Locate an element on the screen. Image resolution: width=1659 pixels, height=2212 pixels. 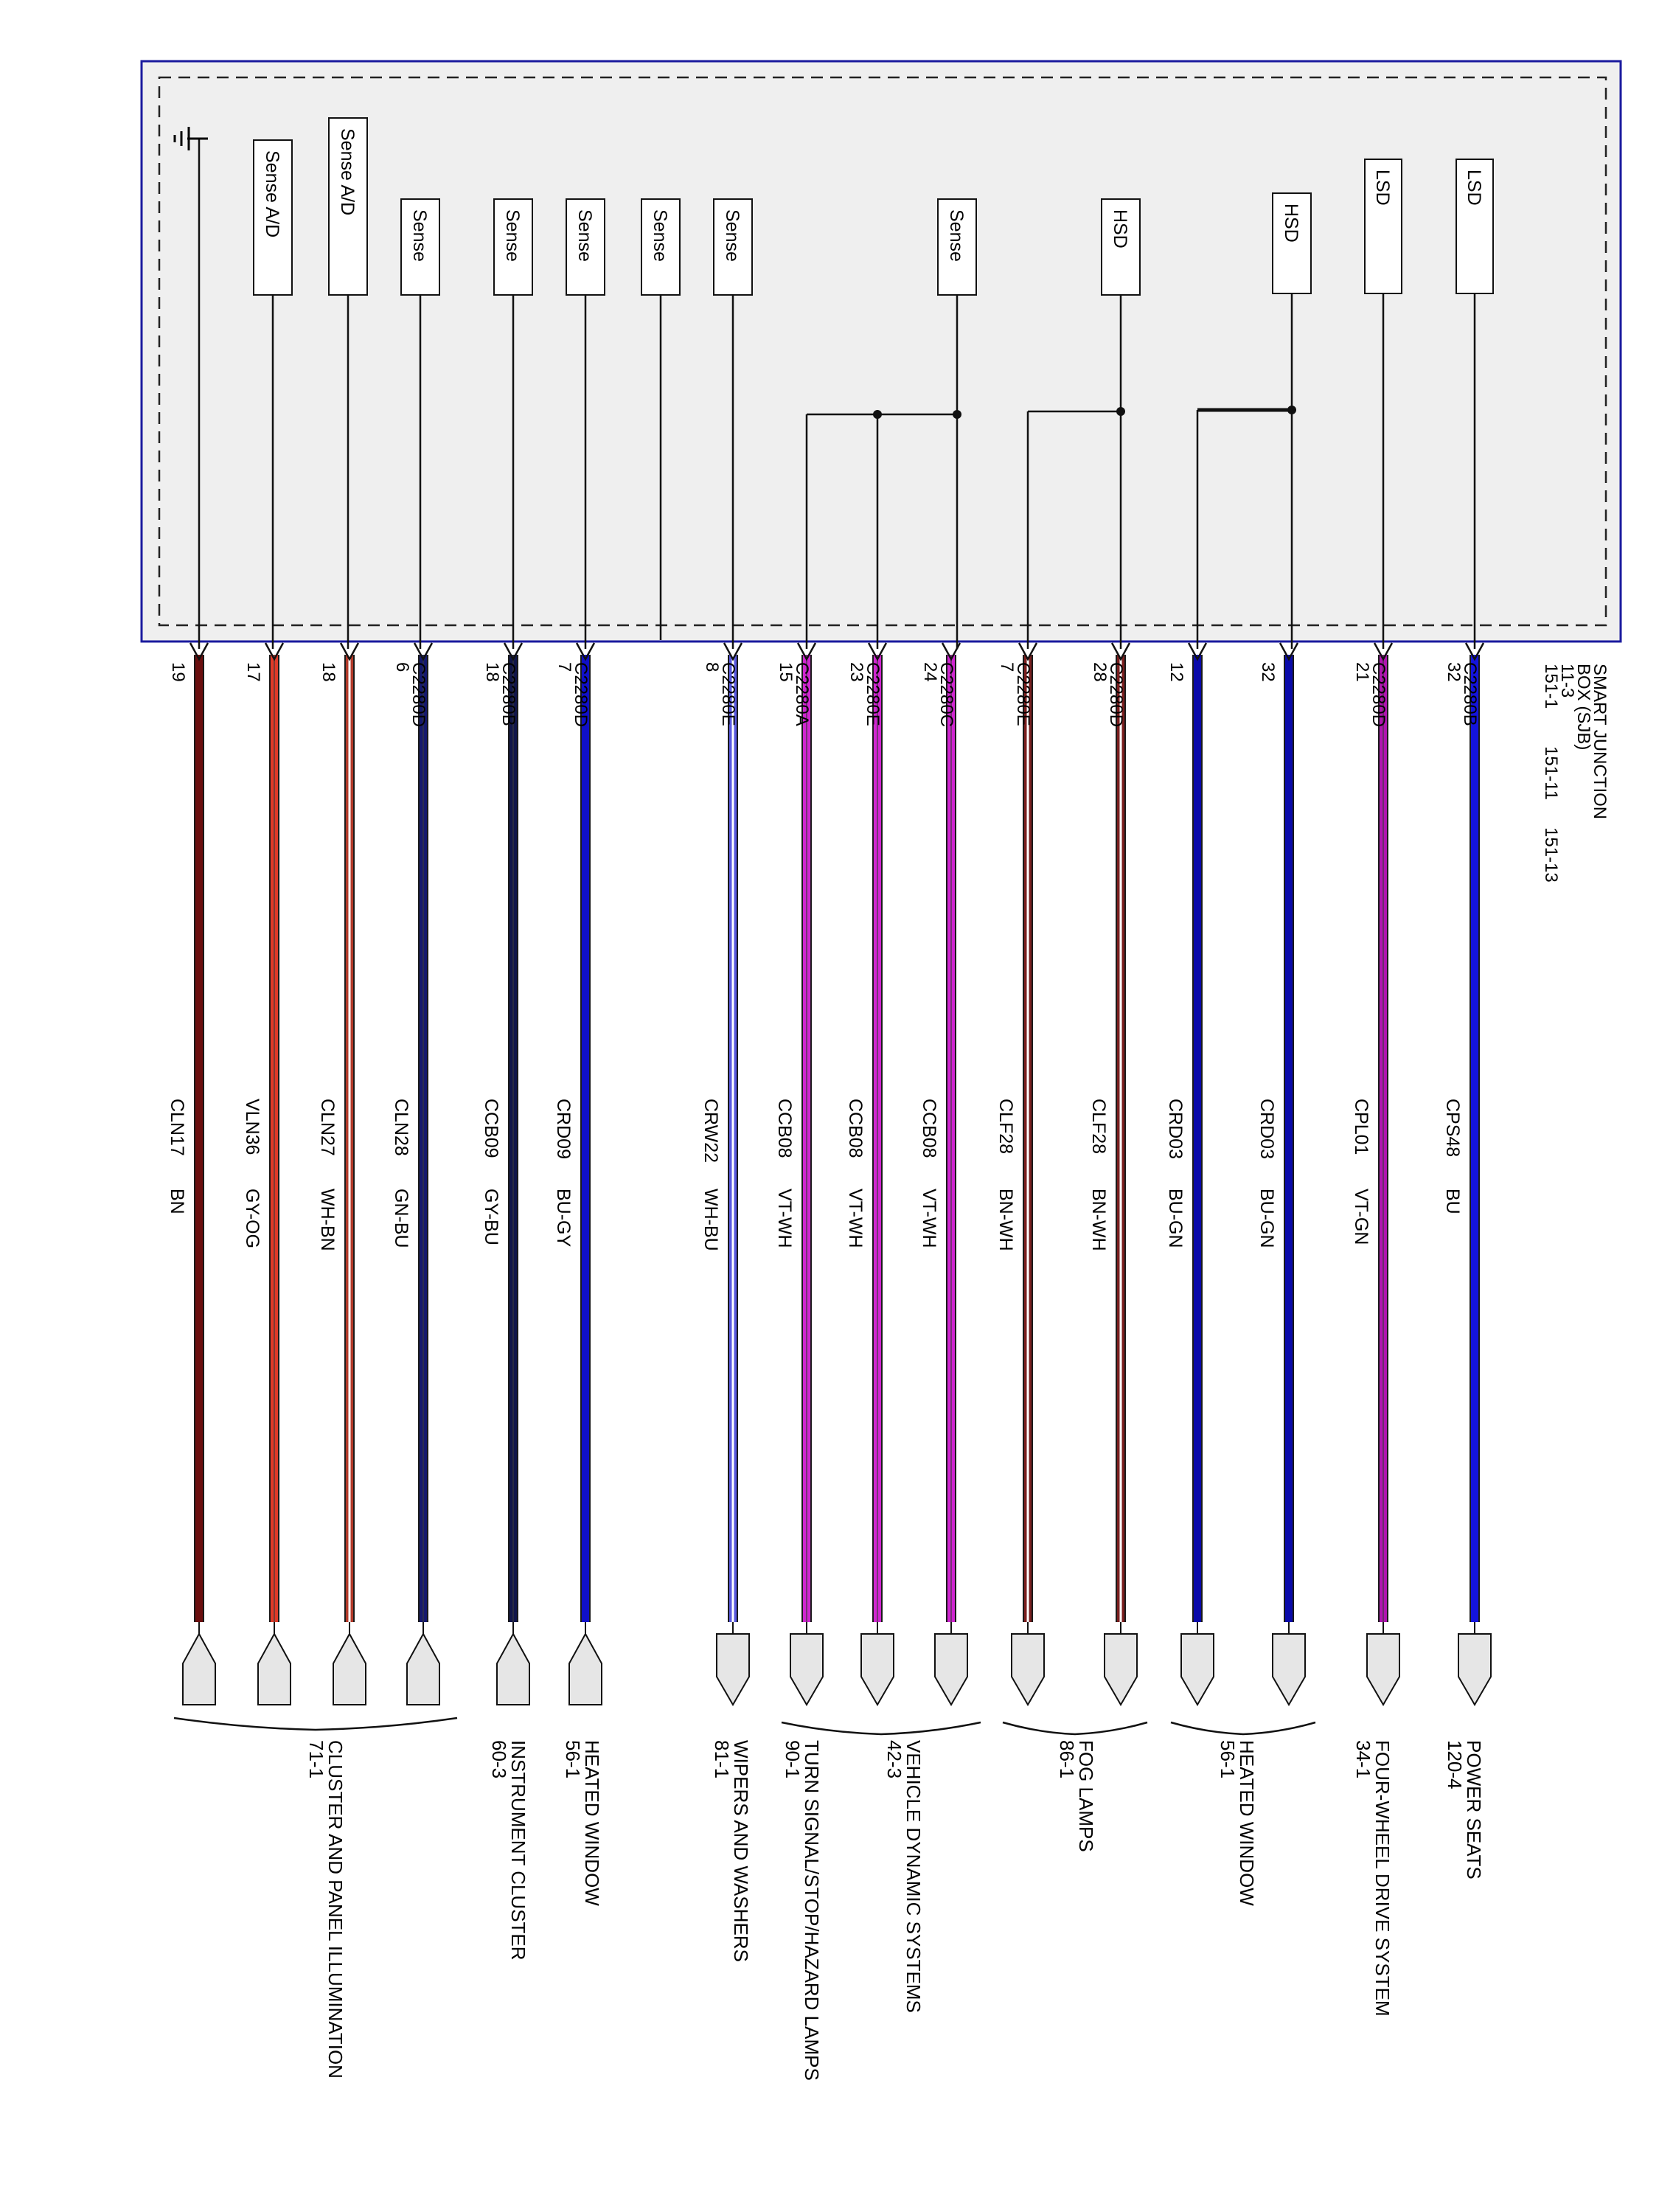
circuit-number: CRD09 is located at coordinates (563, 1129).